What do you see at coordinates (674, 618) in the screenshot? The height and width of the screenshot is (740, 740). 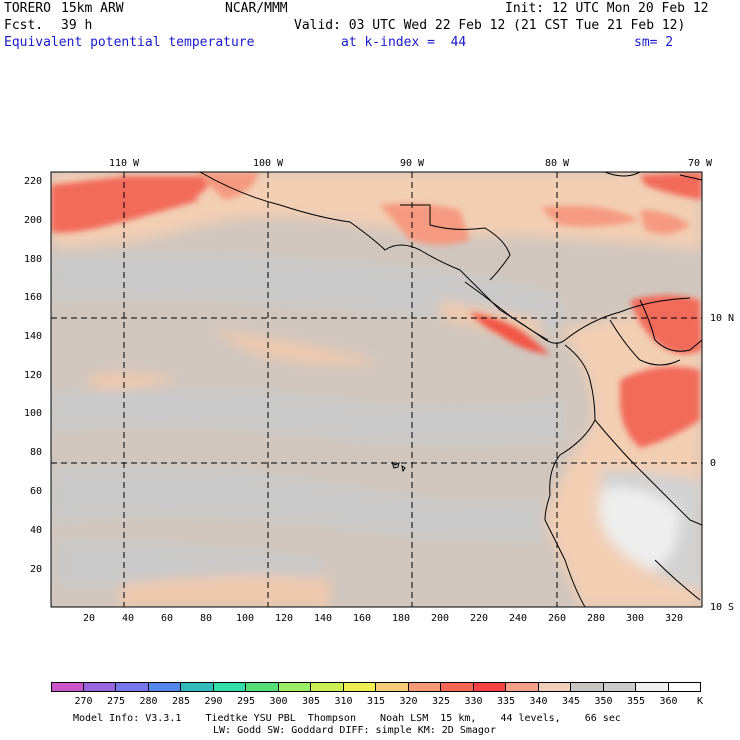 I see `x-tick-label: 320` at bounding box center [674, 618].